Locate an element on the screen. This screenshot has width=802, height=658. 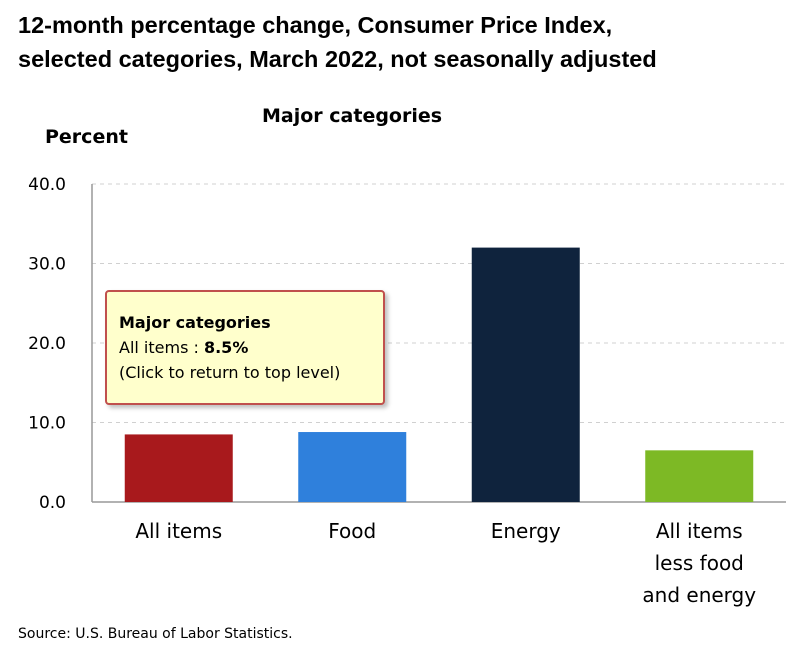
x-category-label: and energy is located at coordinates (699, 595).